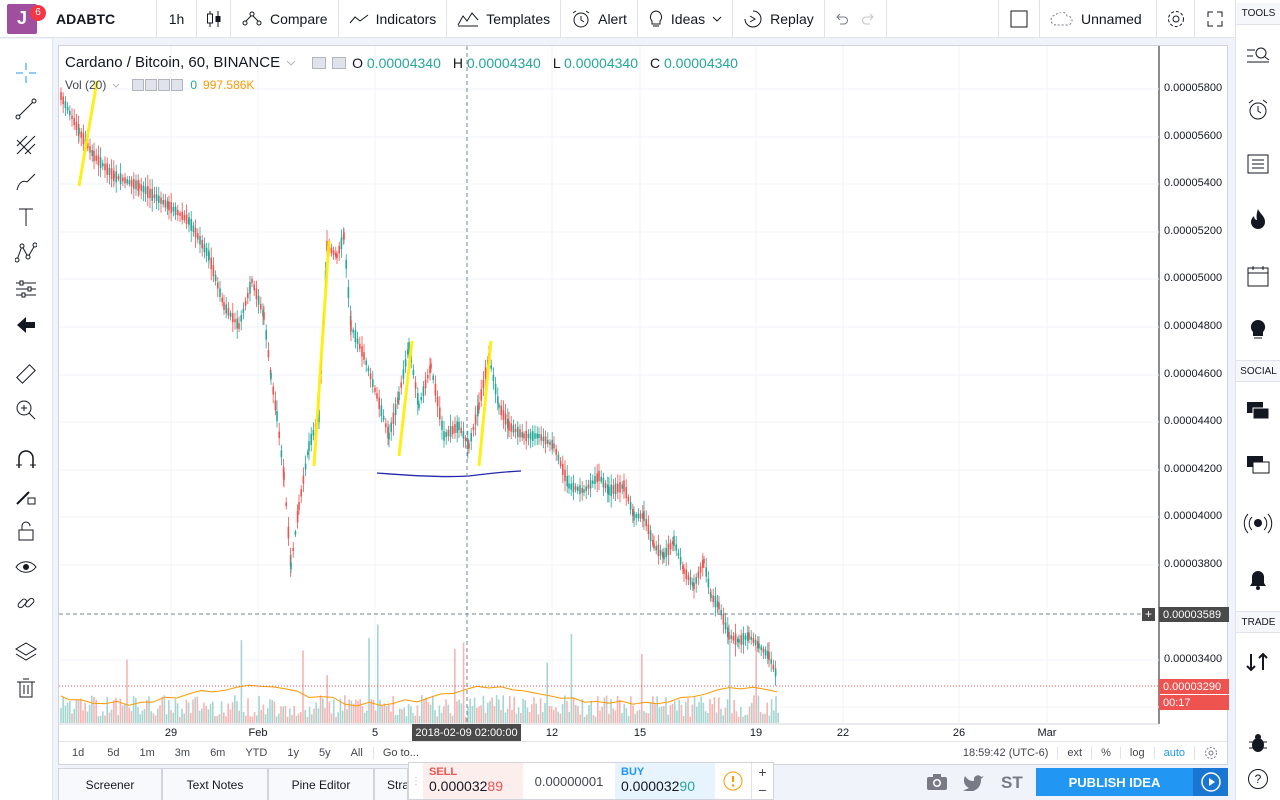  Describe the element at coordinates (686, 19) in the screenshot. I see `ideas-button: Ideas` at that location.